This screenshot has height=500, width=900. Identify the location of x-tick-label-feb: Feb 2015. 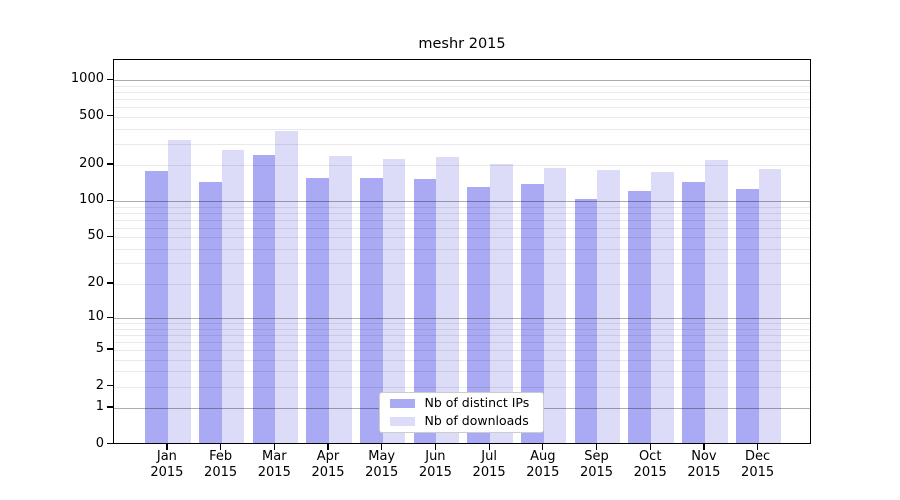
(221, 464).